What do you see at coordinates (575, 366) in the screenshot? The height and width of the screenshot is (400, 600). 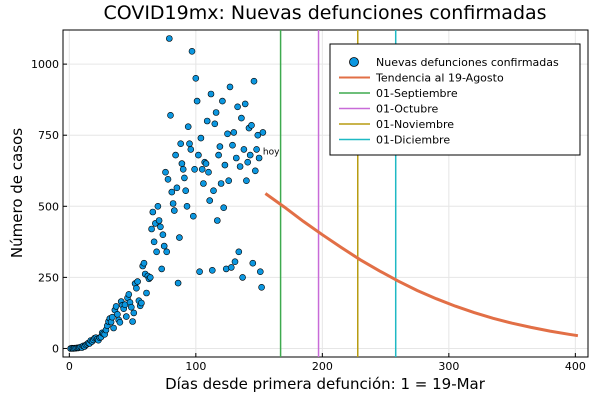 I see `x-tick-label: 400` at bounding box center [575, 366].